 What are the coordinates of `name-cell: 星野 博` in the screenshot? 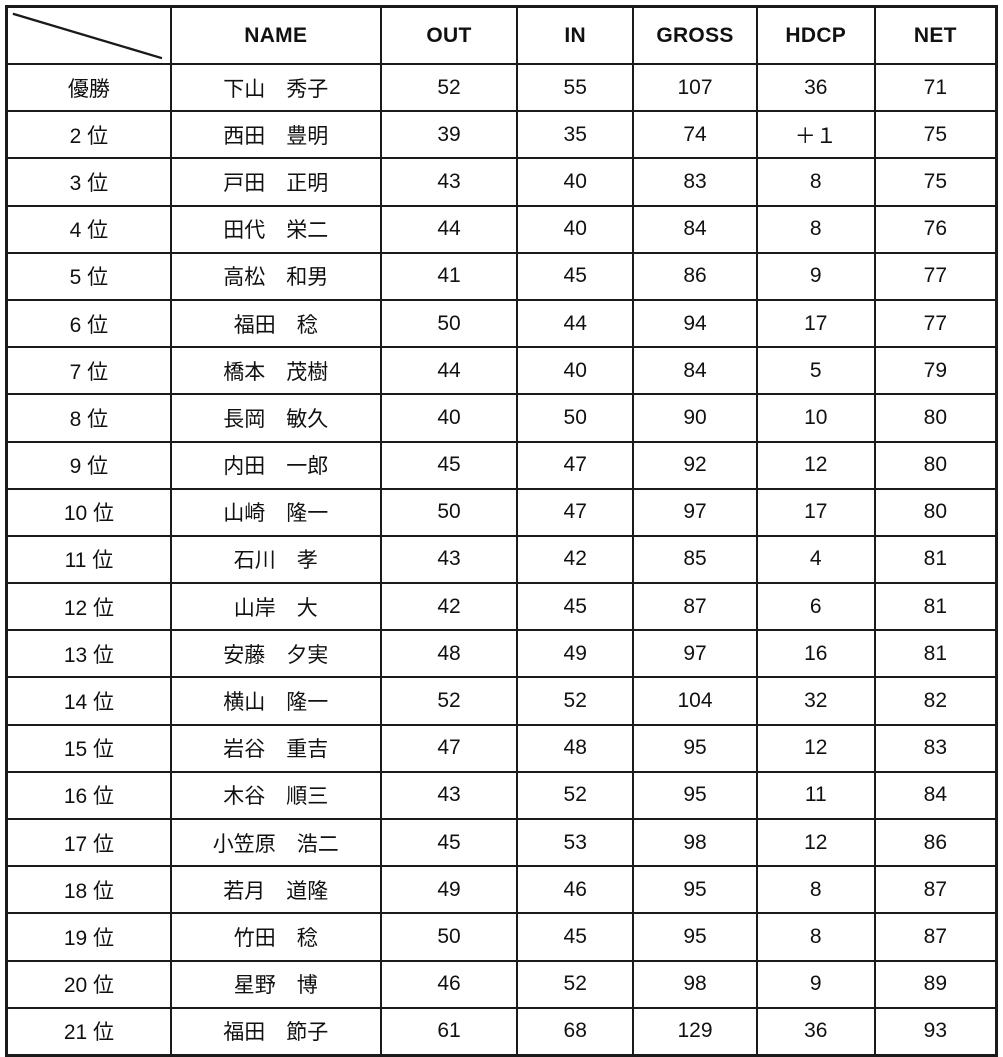 It's located at (275, 984).